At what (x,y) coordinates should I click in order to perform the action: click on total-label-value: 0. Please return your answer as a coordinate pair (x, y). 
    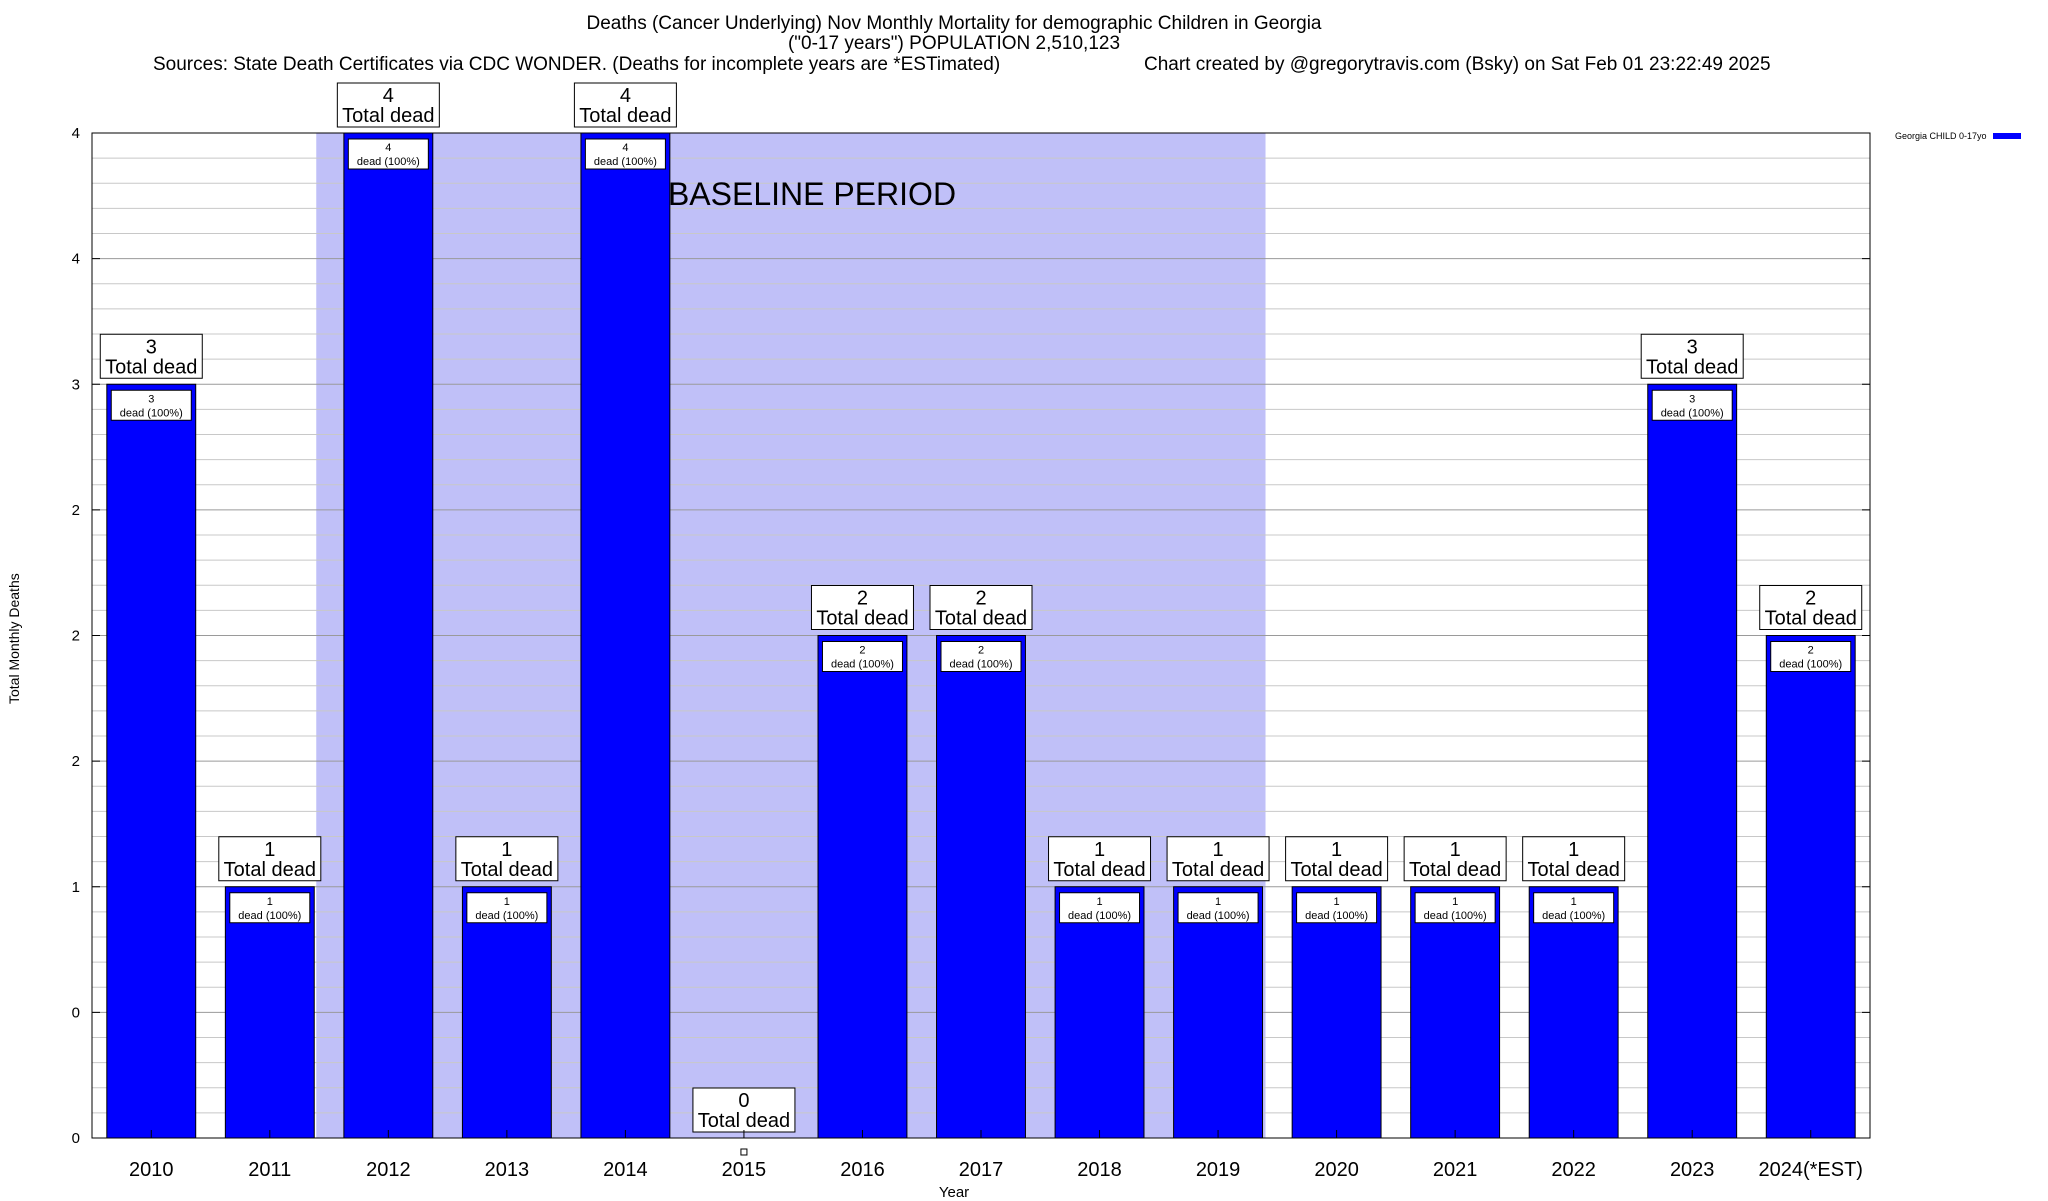
    Looking at the image, I should click on (743, 1101).